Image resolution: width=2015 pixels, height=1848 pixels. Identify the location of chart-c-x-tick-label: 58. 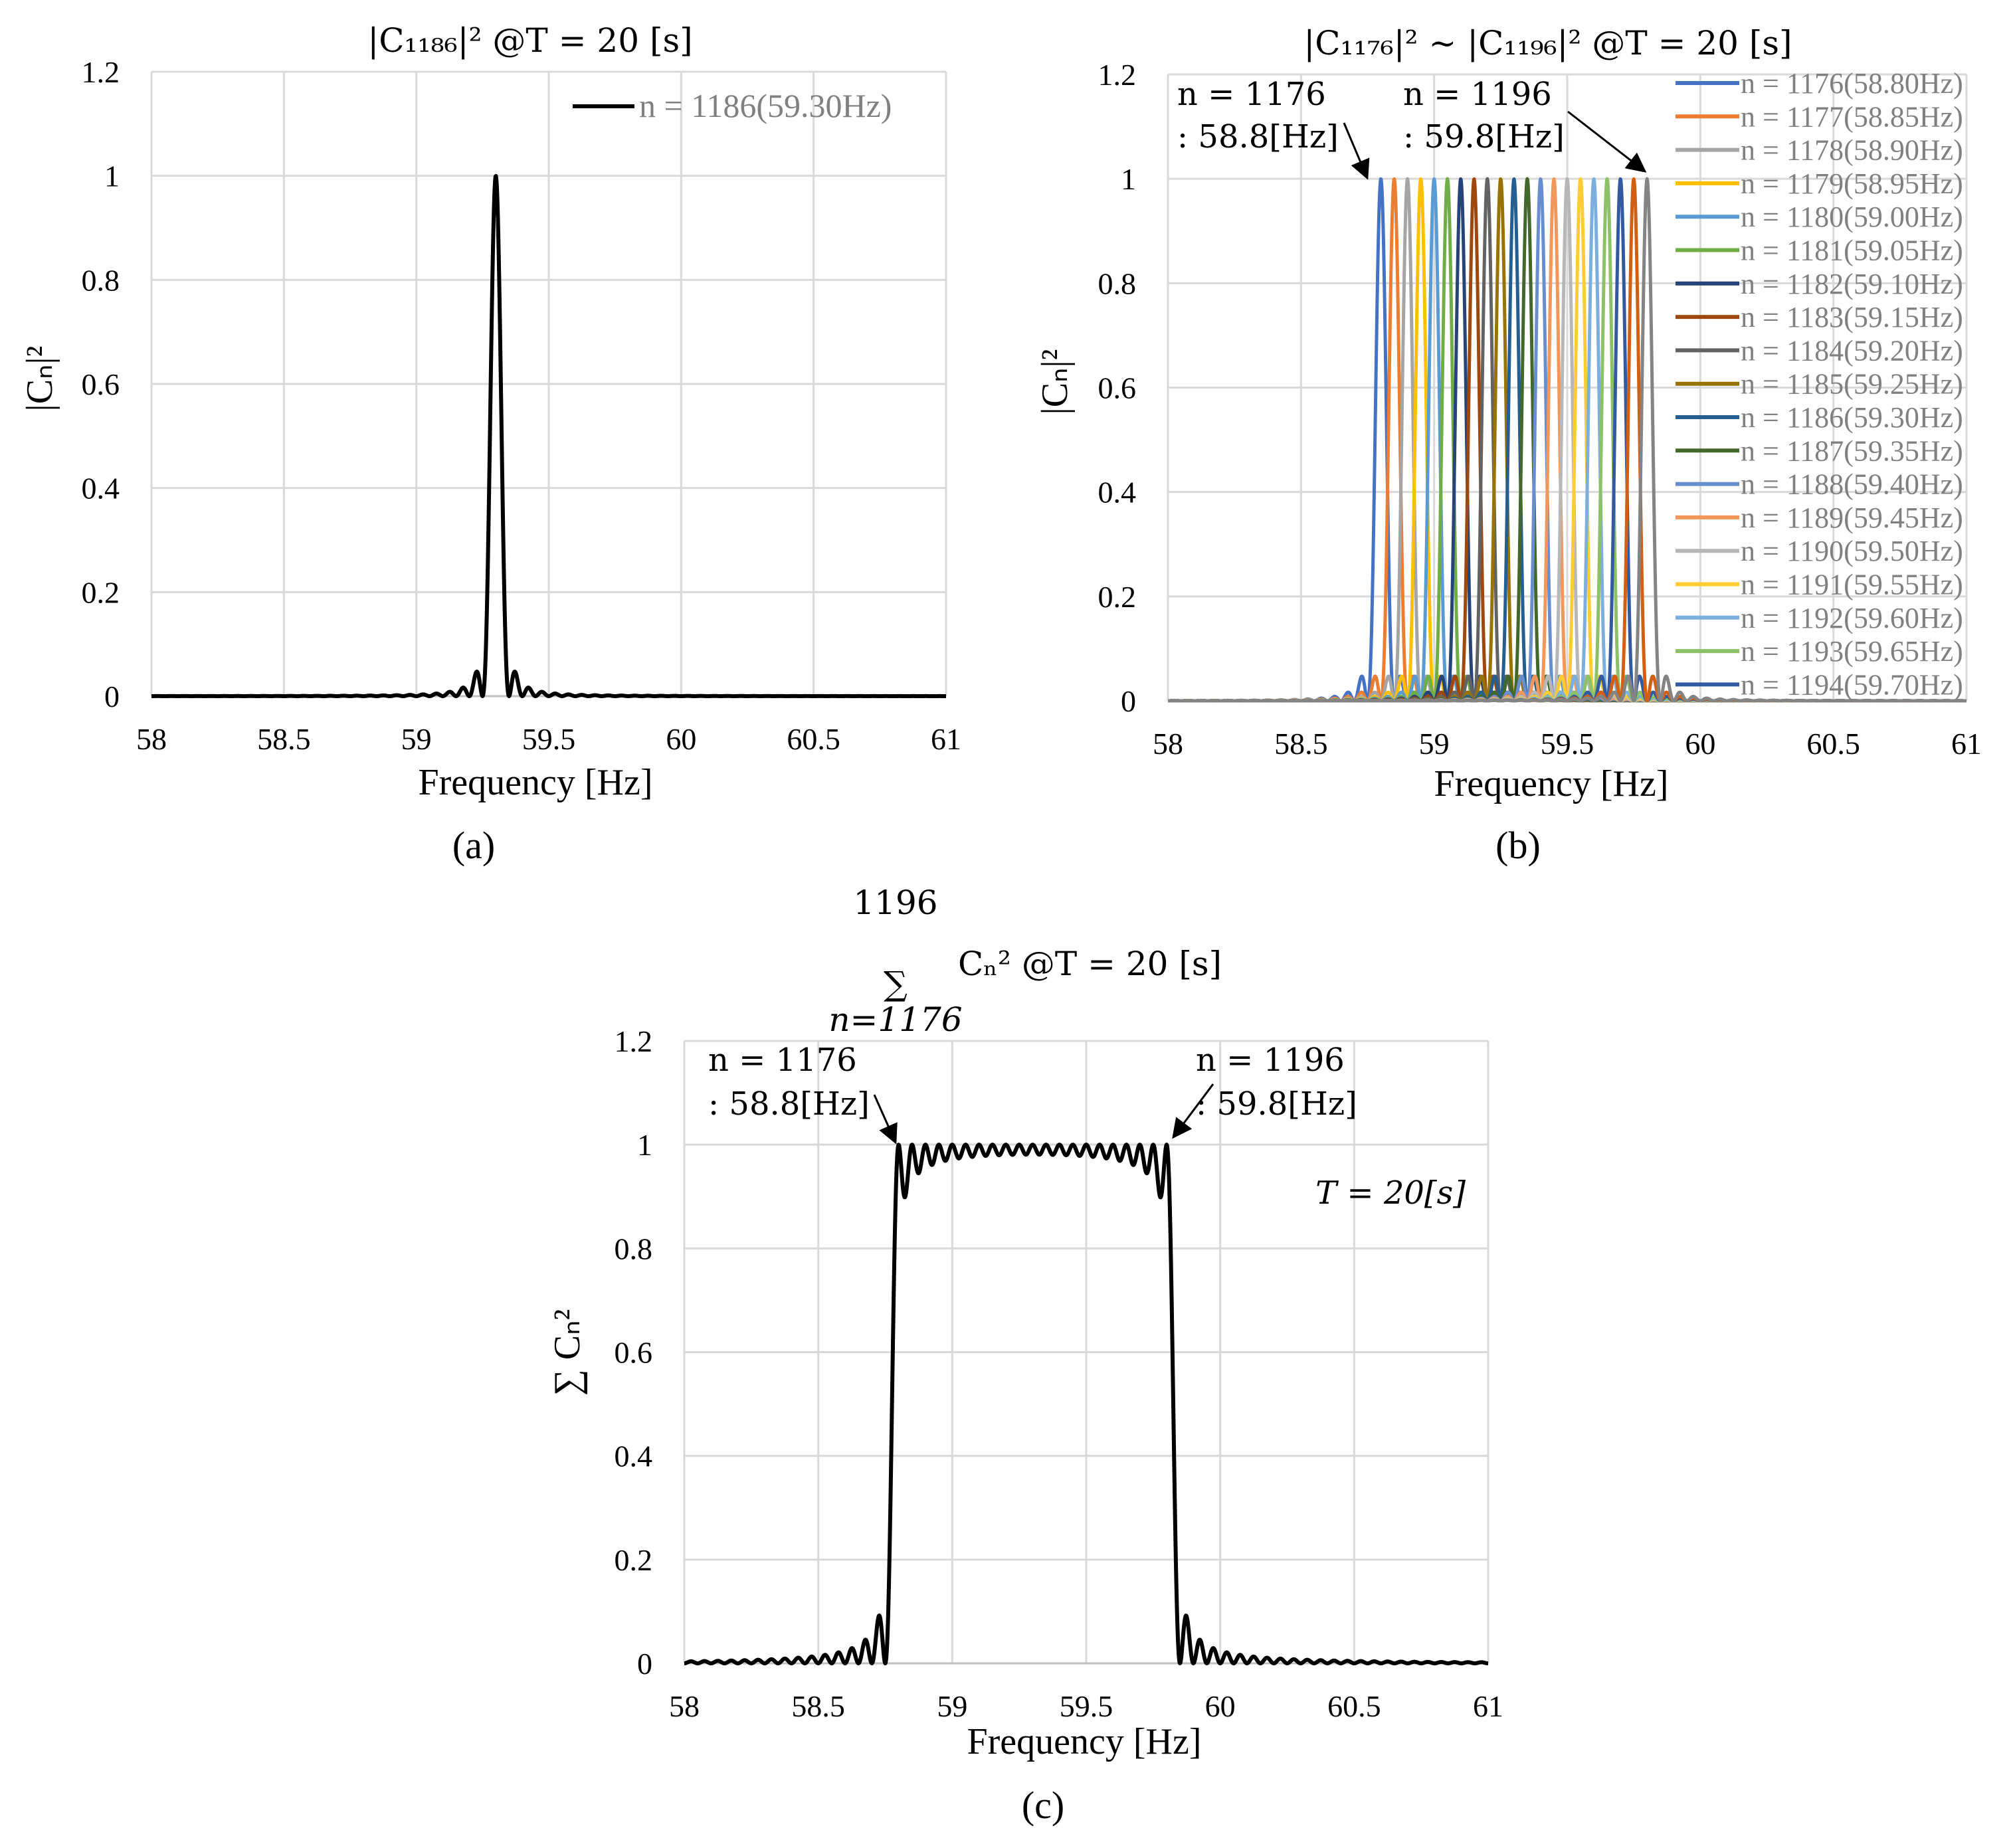
(685, 1706).